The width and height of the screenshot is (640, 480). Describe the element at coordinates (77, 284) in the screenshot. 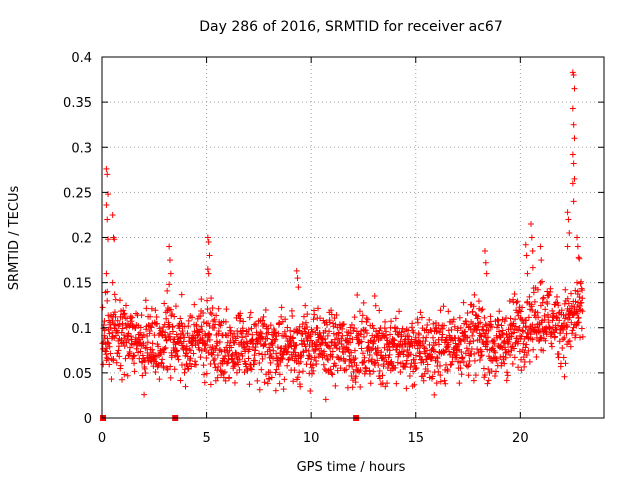

I see `y-tick-label: 0.15` at that location.